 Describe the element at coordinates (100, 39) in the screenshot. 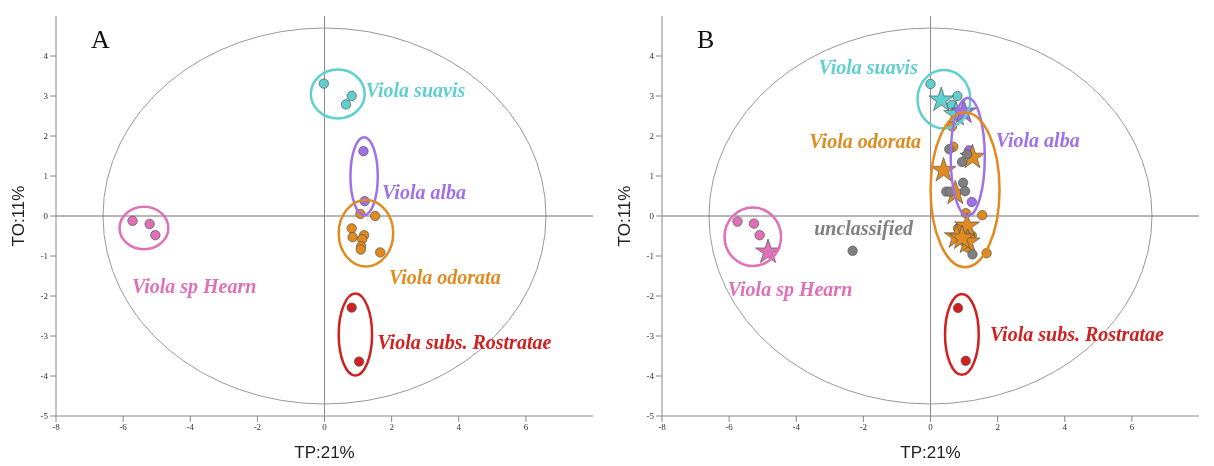

I see `chart-title: A` at that location.